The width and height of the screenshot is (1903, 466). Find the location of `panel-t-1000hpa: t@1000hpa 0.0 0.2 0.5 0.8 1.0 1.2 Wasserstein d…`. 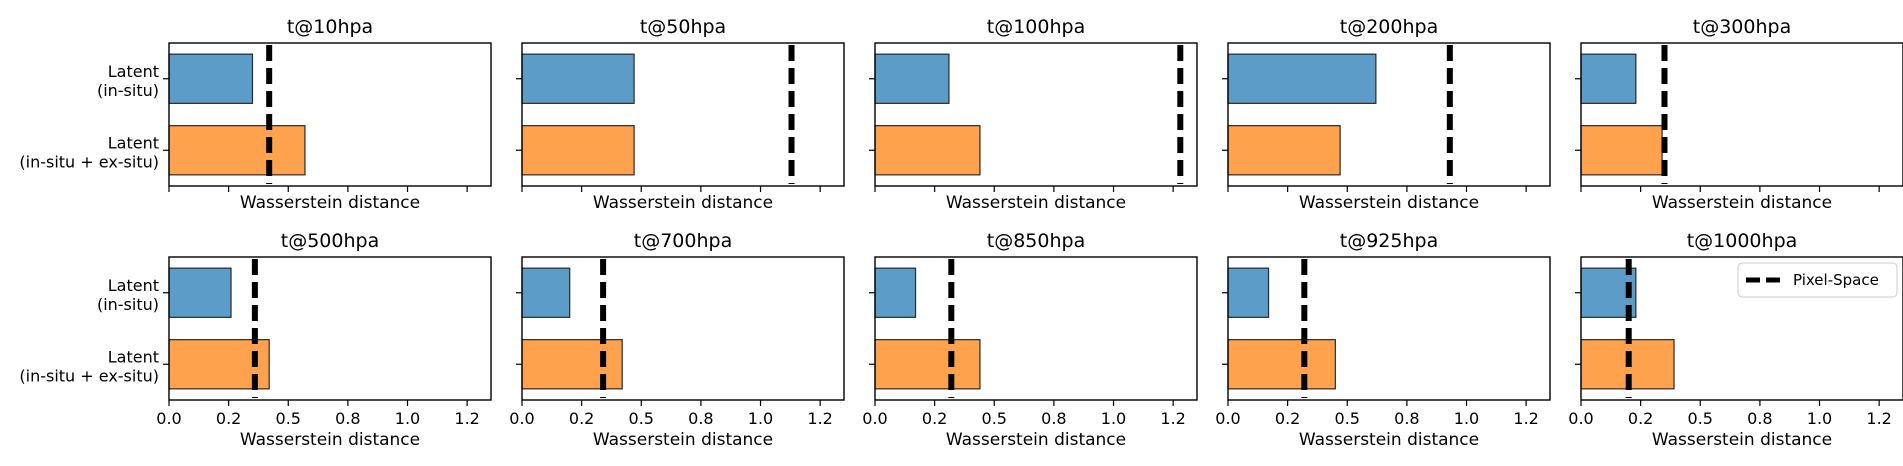

panel-t-1000hpa: t@1000hpa 0.0 0.2 0.5 0.8 1.0 1.2 Wasserstein d… is located at coordinates (1735, 340).